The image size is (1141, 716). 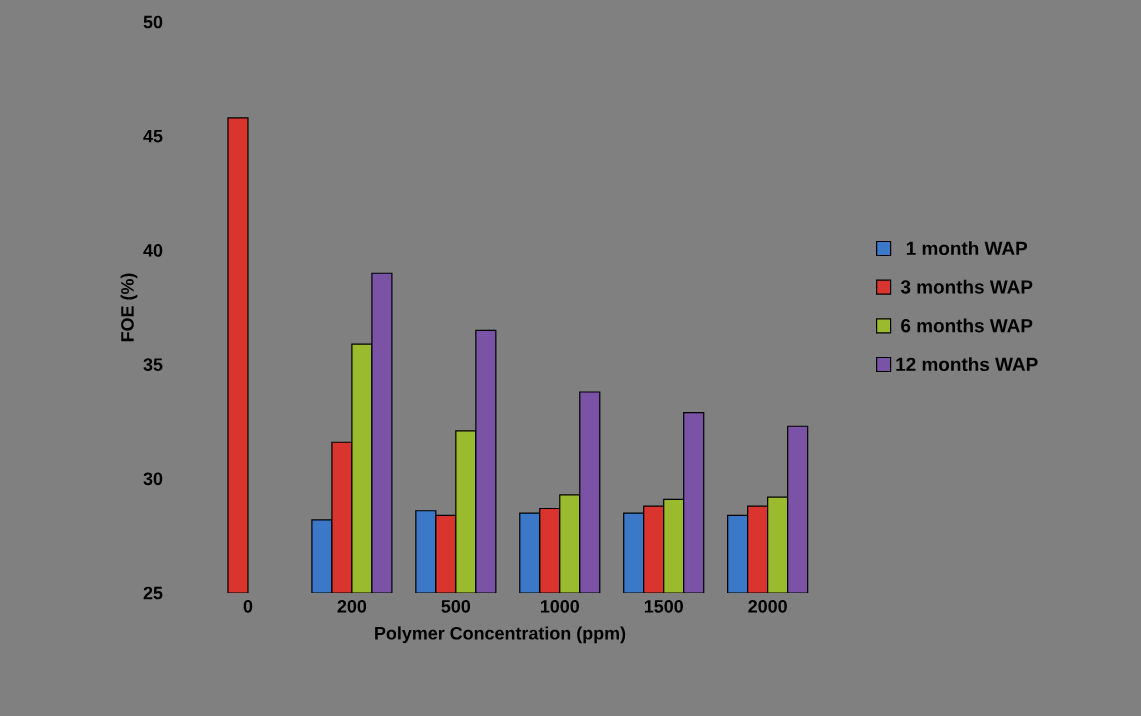 I want to click on x-tick-label: 0, so click(x=248, y=606).